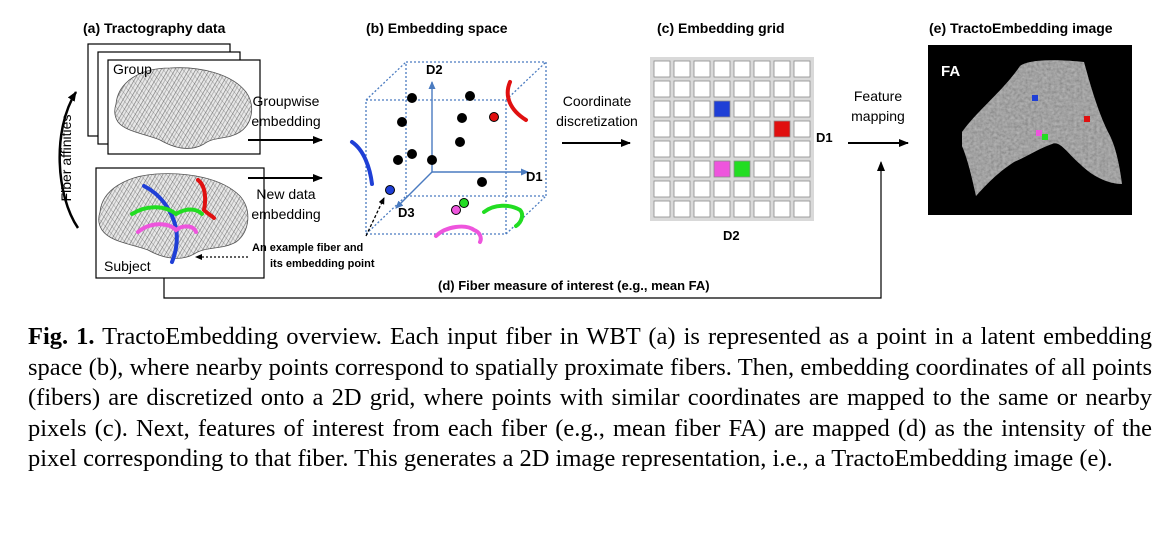  I want to click on axis-d2-label: D2, so click(434, 69).